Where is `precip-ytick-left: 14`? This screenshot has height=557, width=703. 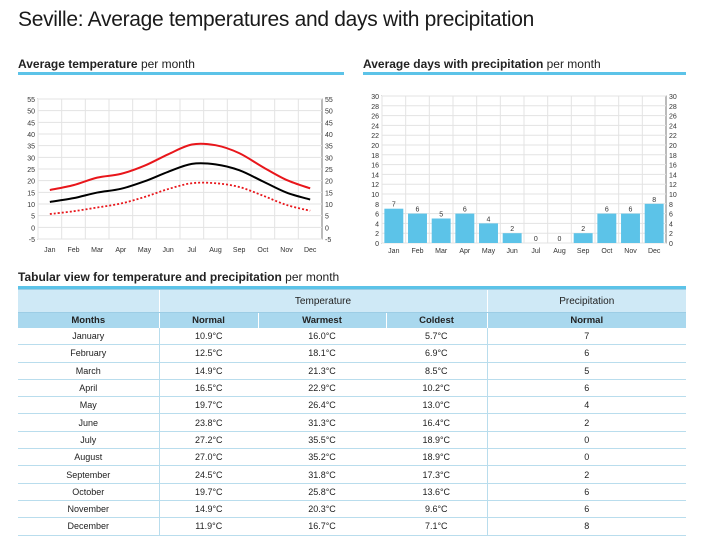 precip-ytick-left: 14 is located at coordinates (375, 175).